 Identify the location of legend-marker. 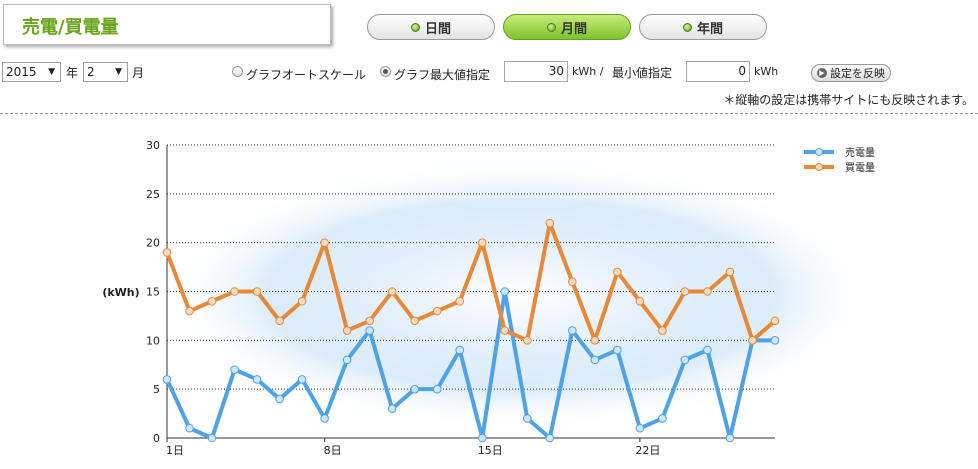
(819, 167).